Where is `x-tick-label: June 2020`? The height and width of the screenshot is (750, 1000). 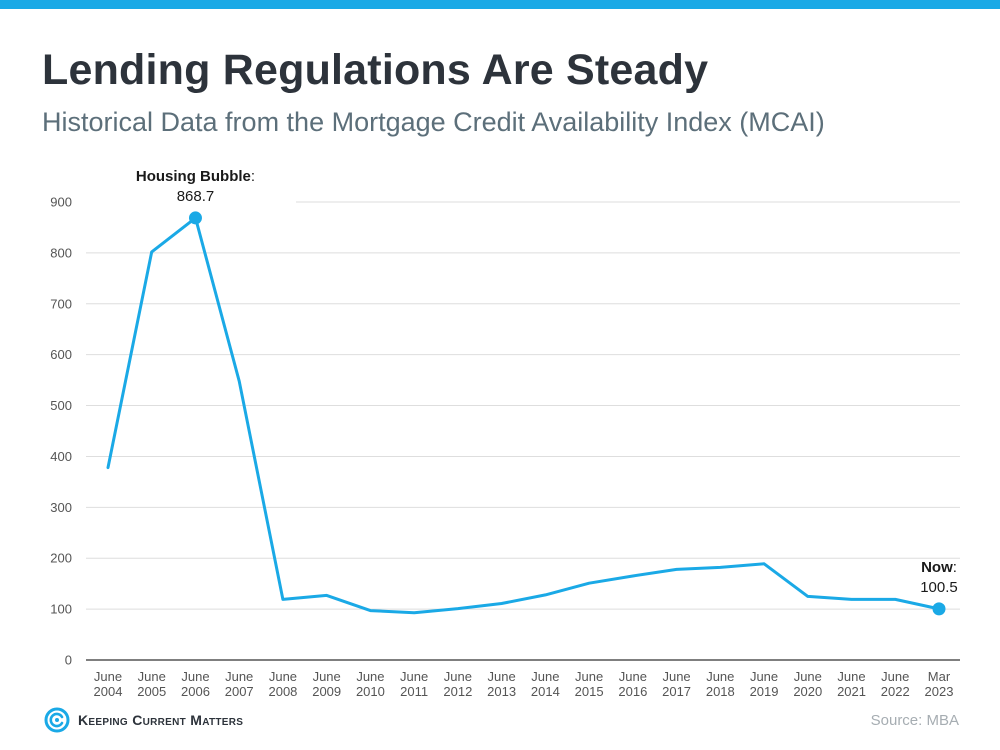
x-tick-label: June 2020 is located at coordinates (807, 684).